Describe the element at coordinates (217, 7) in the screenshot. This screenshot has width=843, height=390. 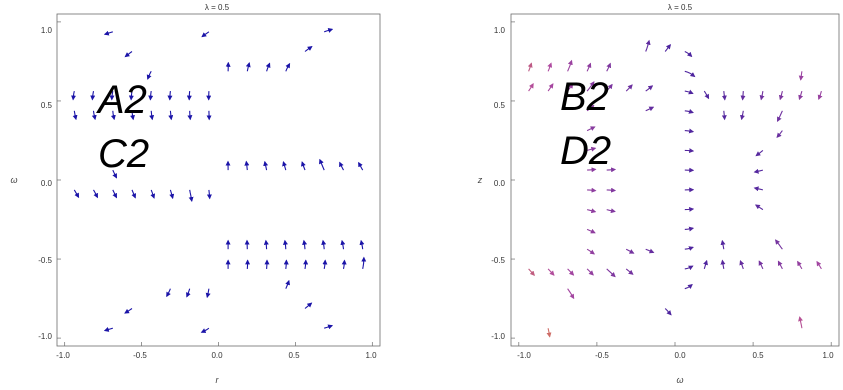
I see `left-plot-title: λ = 0.5` at that location.